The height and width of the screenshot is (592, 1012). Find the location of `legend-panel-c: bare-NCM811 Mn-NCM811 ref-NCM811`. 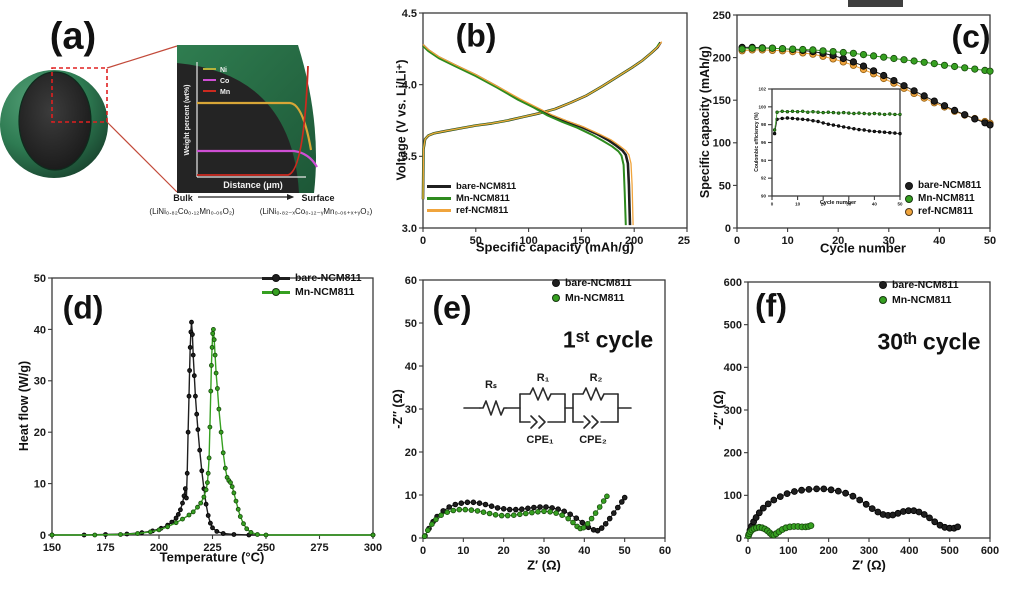

legend-panel-c: bare-NCM811 Mn-NCM811 ref-NCM811 is located at coordinates (943, 198).